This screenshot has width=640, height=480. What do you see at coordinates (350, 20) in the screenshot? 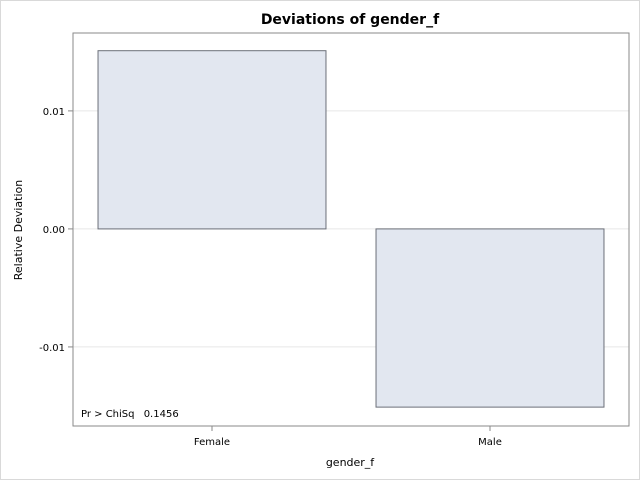
I see `chart-title: Deviations of gender_f` at bounding box center [350, 20].